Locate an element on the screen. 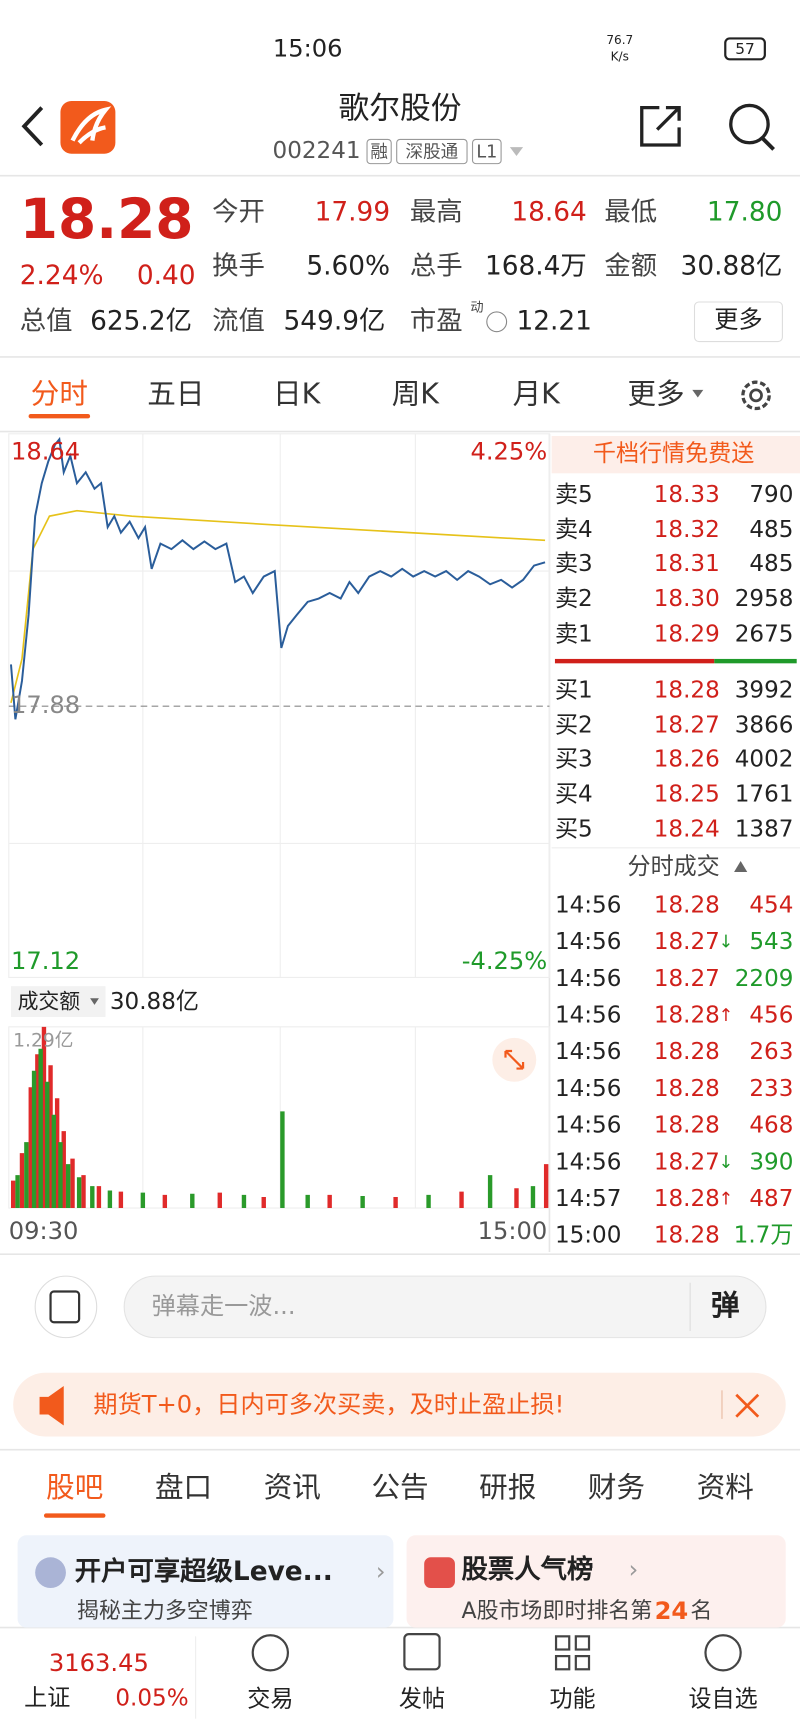  card-sub: 名 is located at coordinates (701, 1611).